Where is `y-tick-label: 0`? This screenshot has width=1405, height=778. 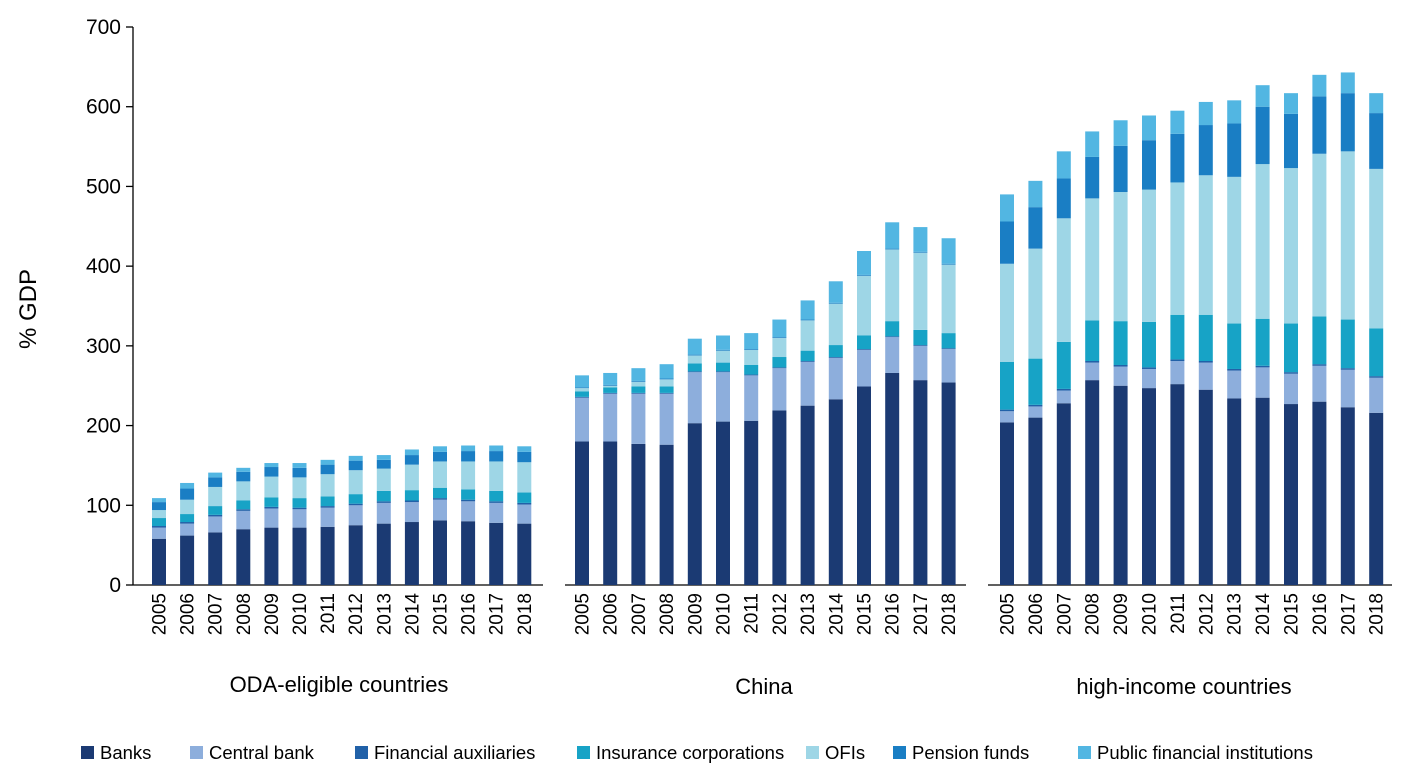 y-tick-label: 0 is located at coordinates (115, 585).